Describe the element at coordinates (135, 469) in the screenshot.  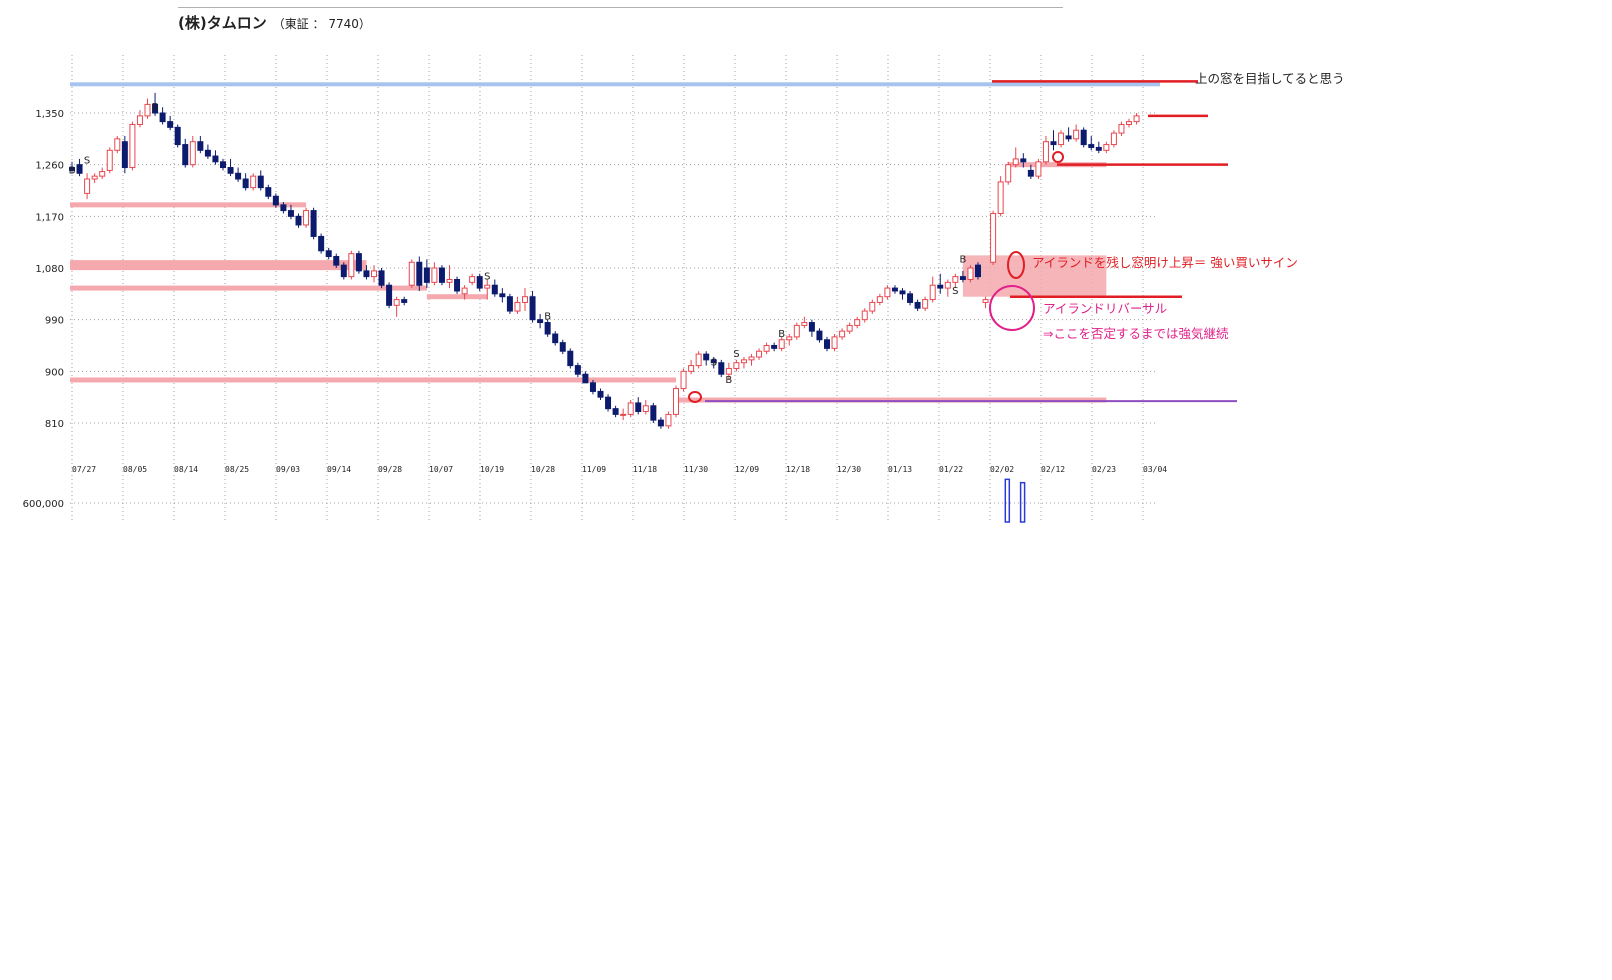
I see `x-tick-label: 08/05` at that location.